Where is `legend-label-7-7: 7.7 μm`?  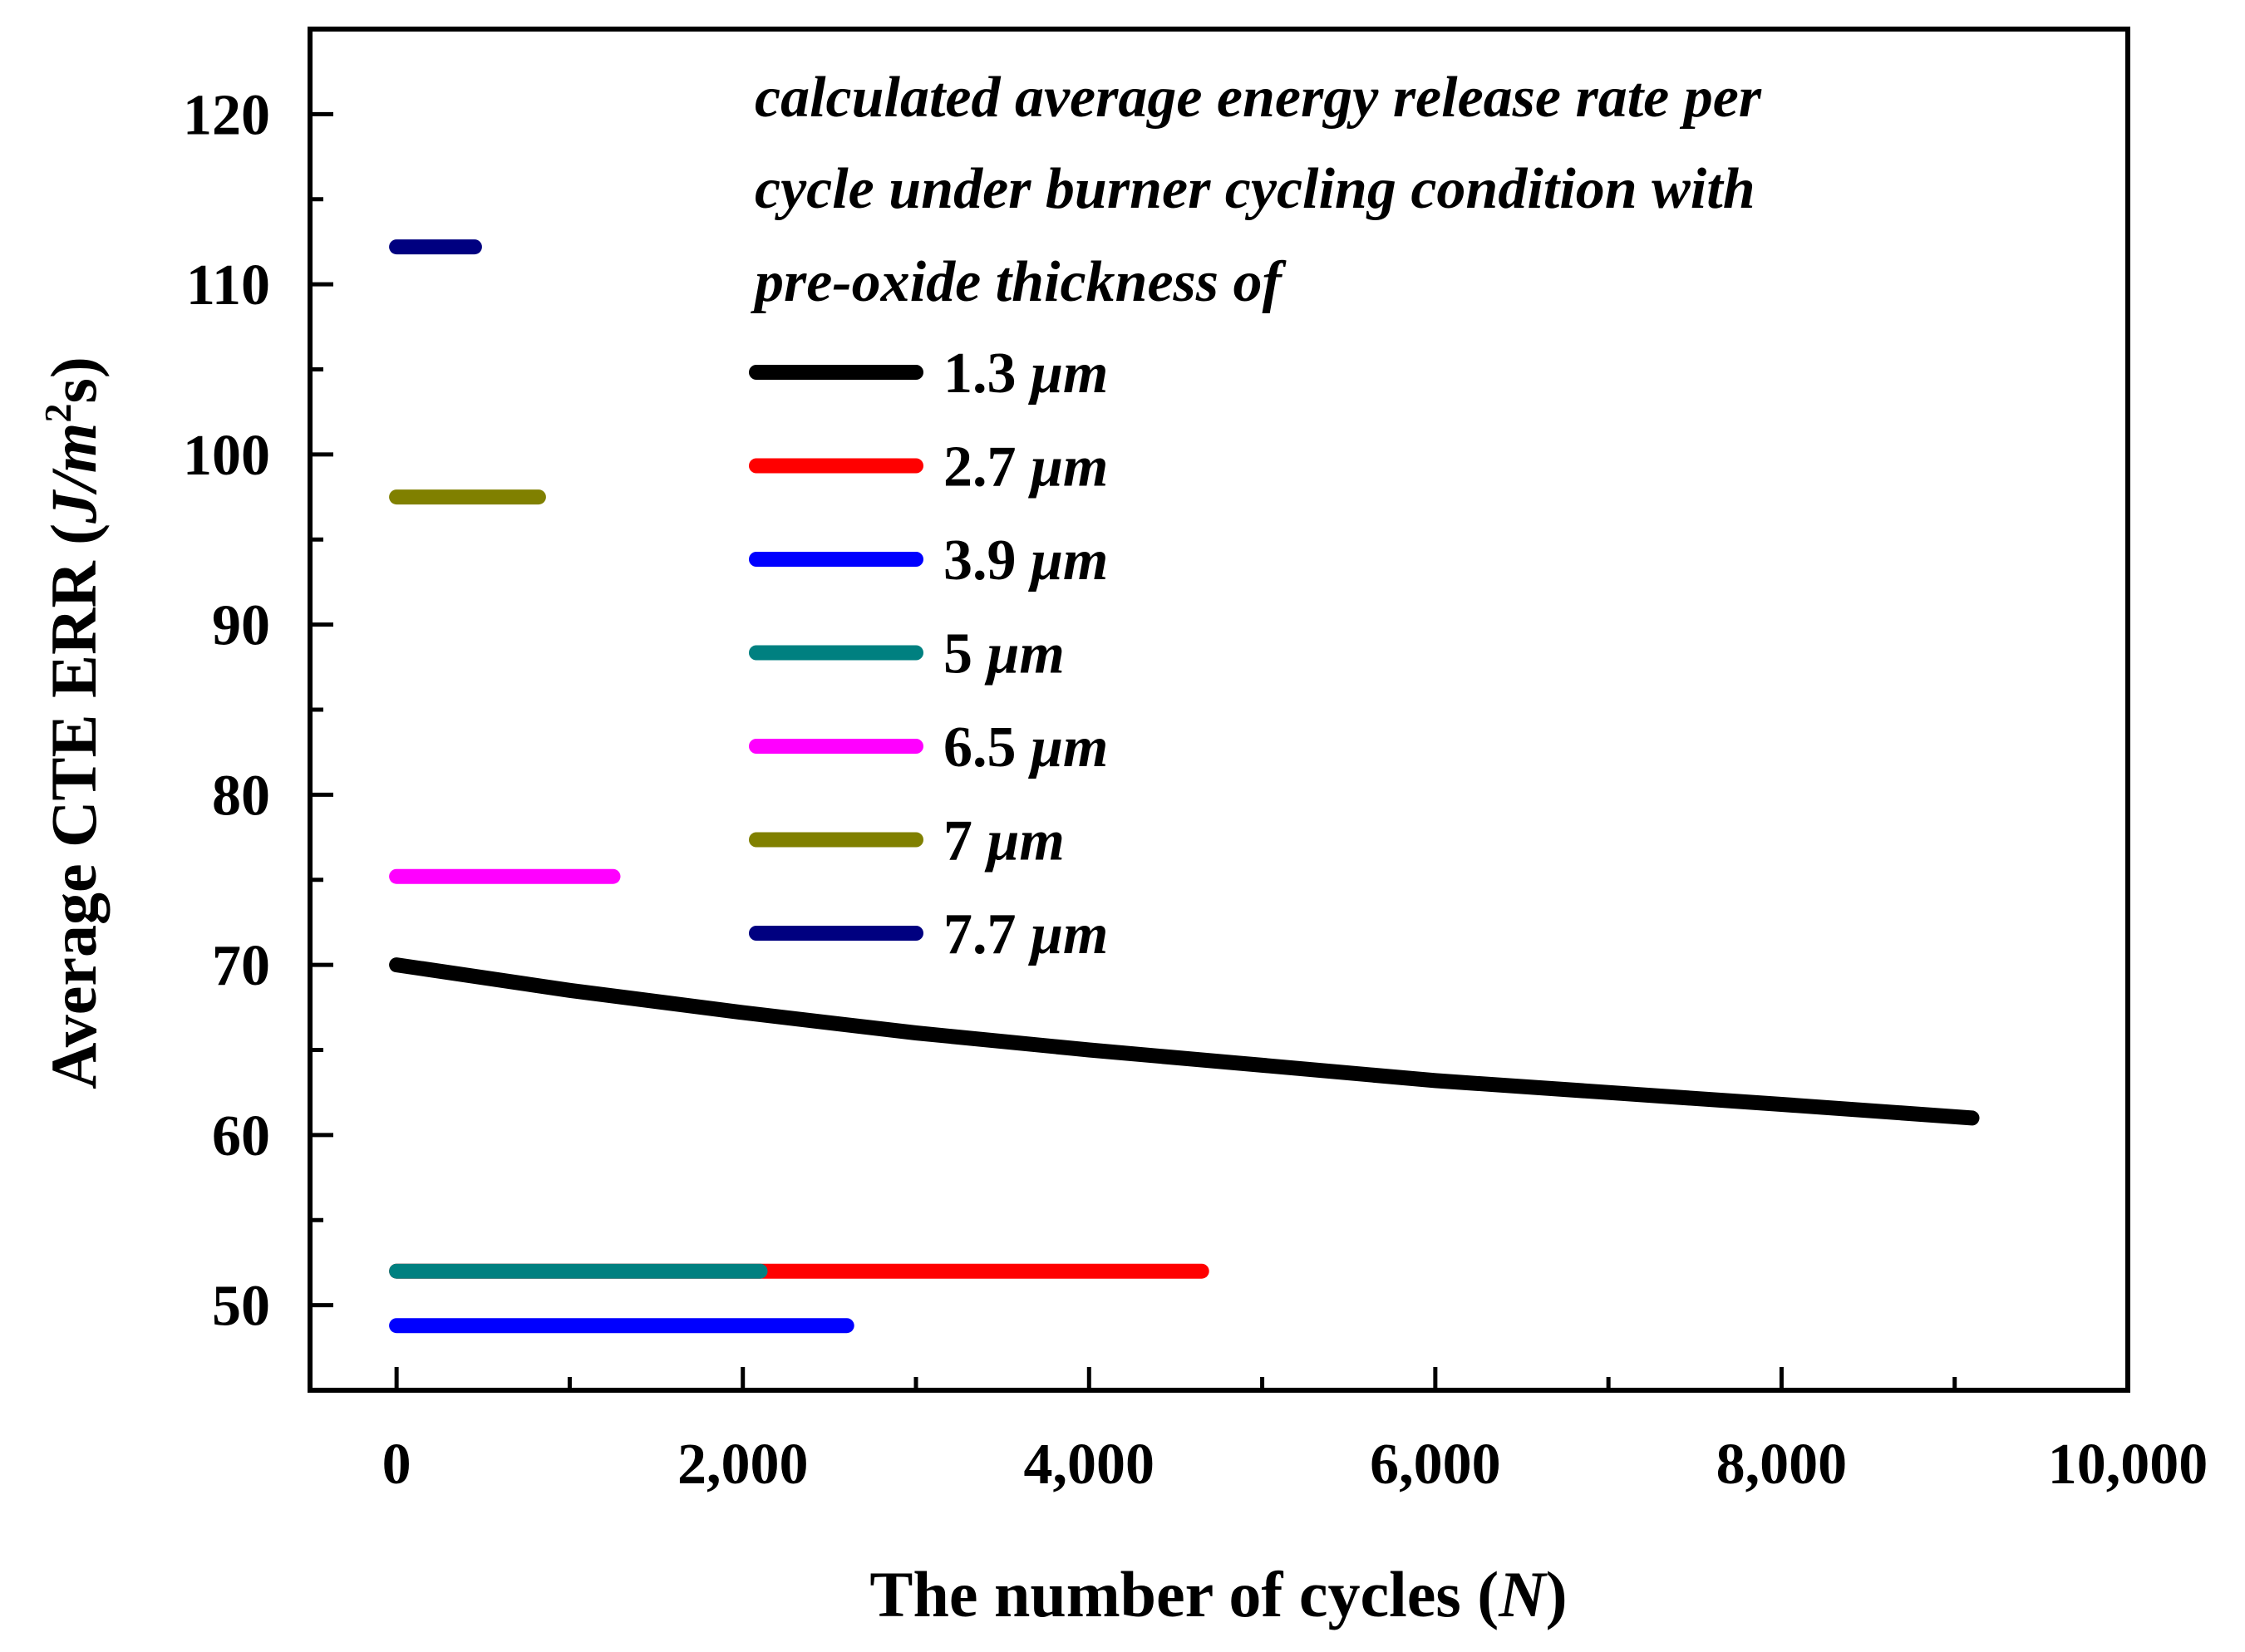 legend-label-7-7: 7.7 μm is located at coordinates (1025, 934).